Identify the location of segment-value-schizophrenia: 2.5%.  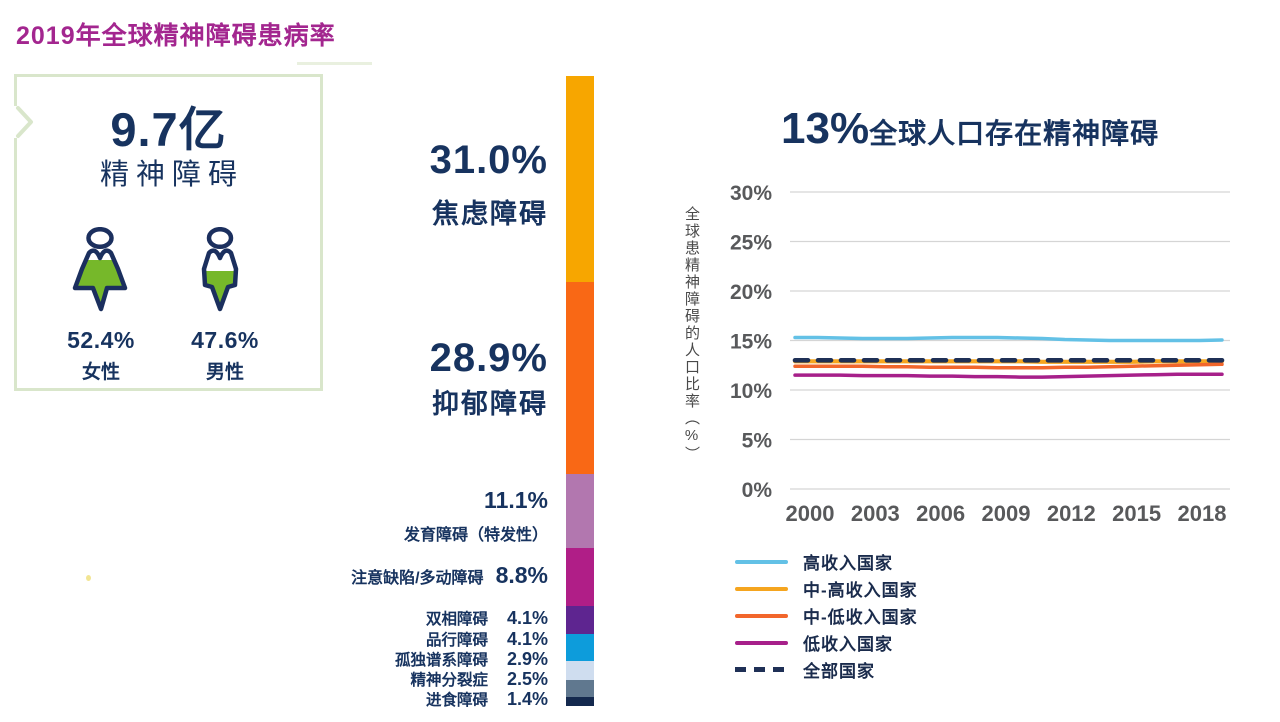
(527, 679).